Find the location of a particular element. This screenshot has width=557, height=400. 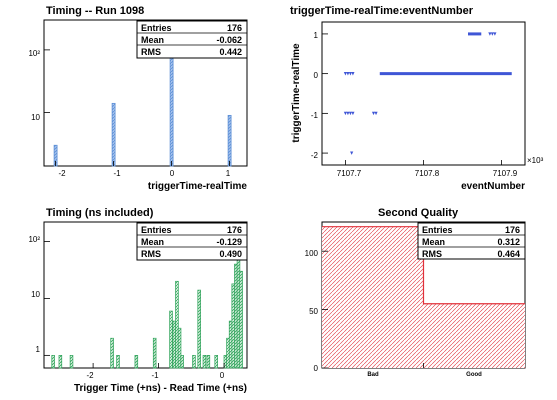

timing-ns-xtick-m1: -1 is located at coordinates (155, 375).